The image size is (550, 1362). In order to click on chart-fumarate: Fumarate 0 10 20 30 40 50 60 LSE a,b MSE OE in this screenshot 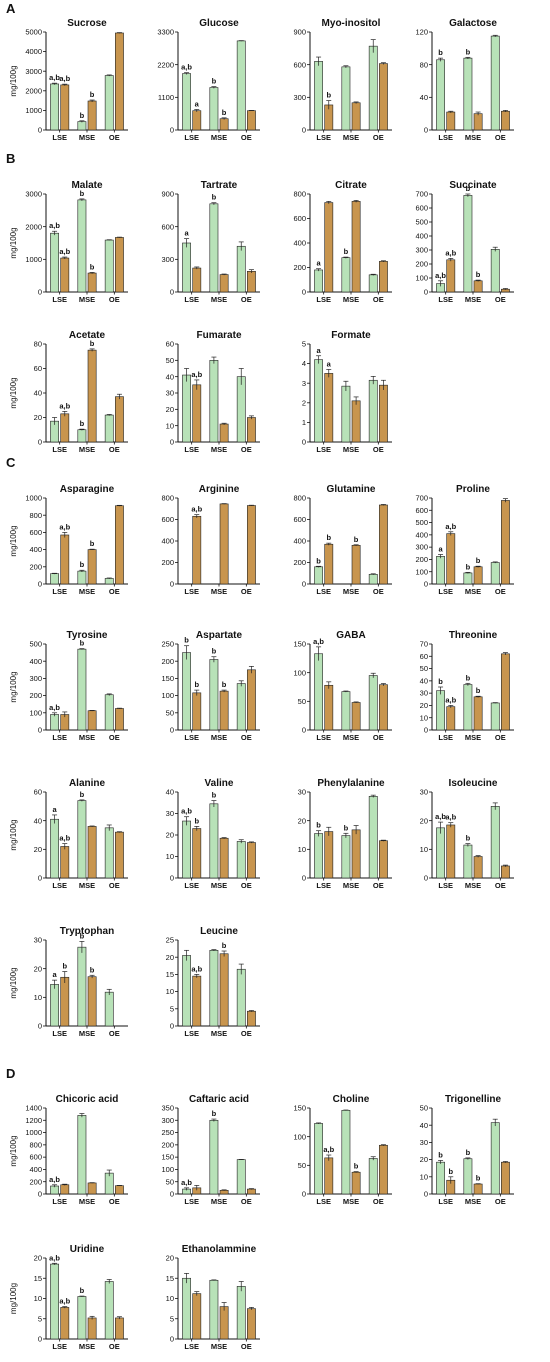, I will do `click(213, 392)`.